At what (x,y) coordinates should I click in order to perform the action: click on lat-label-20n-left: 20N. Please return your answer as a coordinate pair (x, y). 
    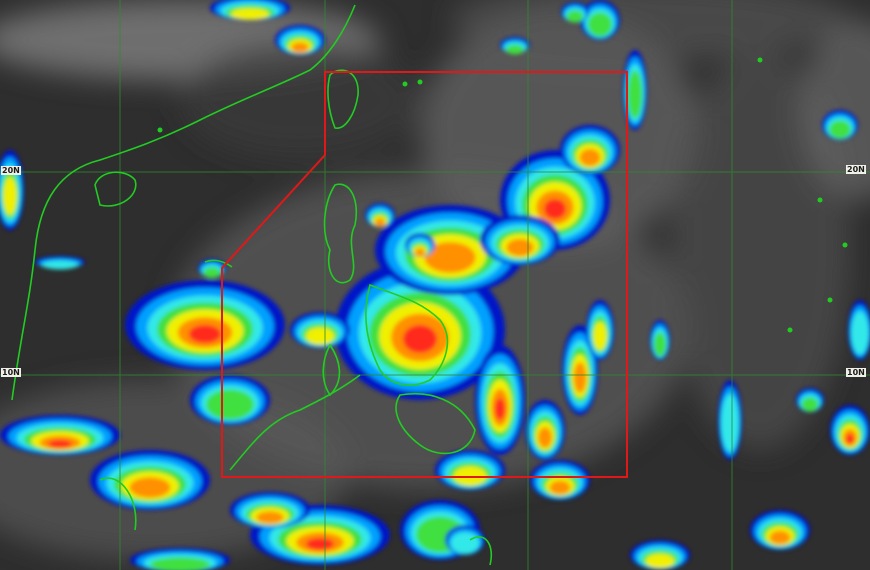
    Looking at the image, I should click on (11, 170).